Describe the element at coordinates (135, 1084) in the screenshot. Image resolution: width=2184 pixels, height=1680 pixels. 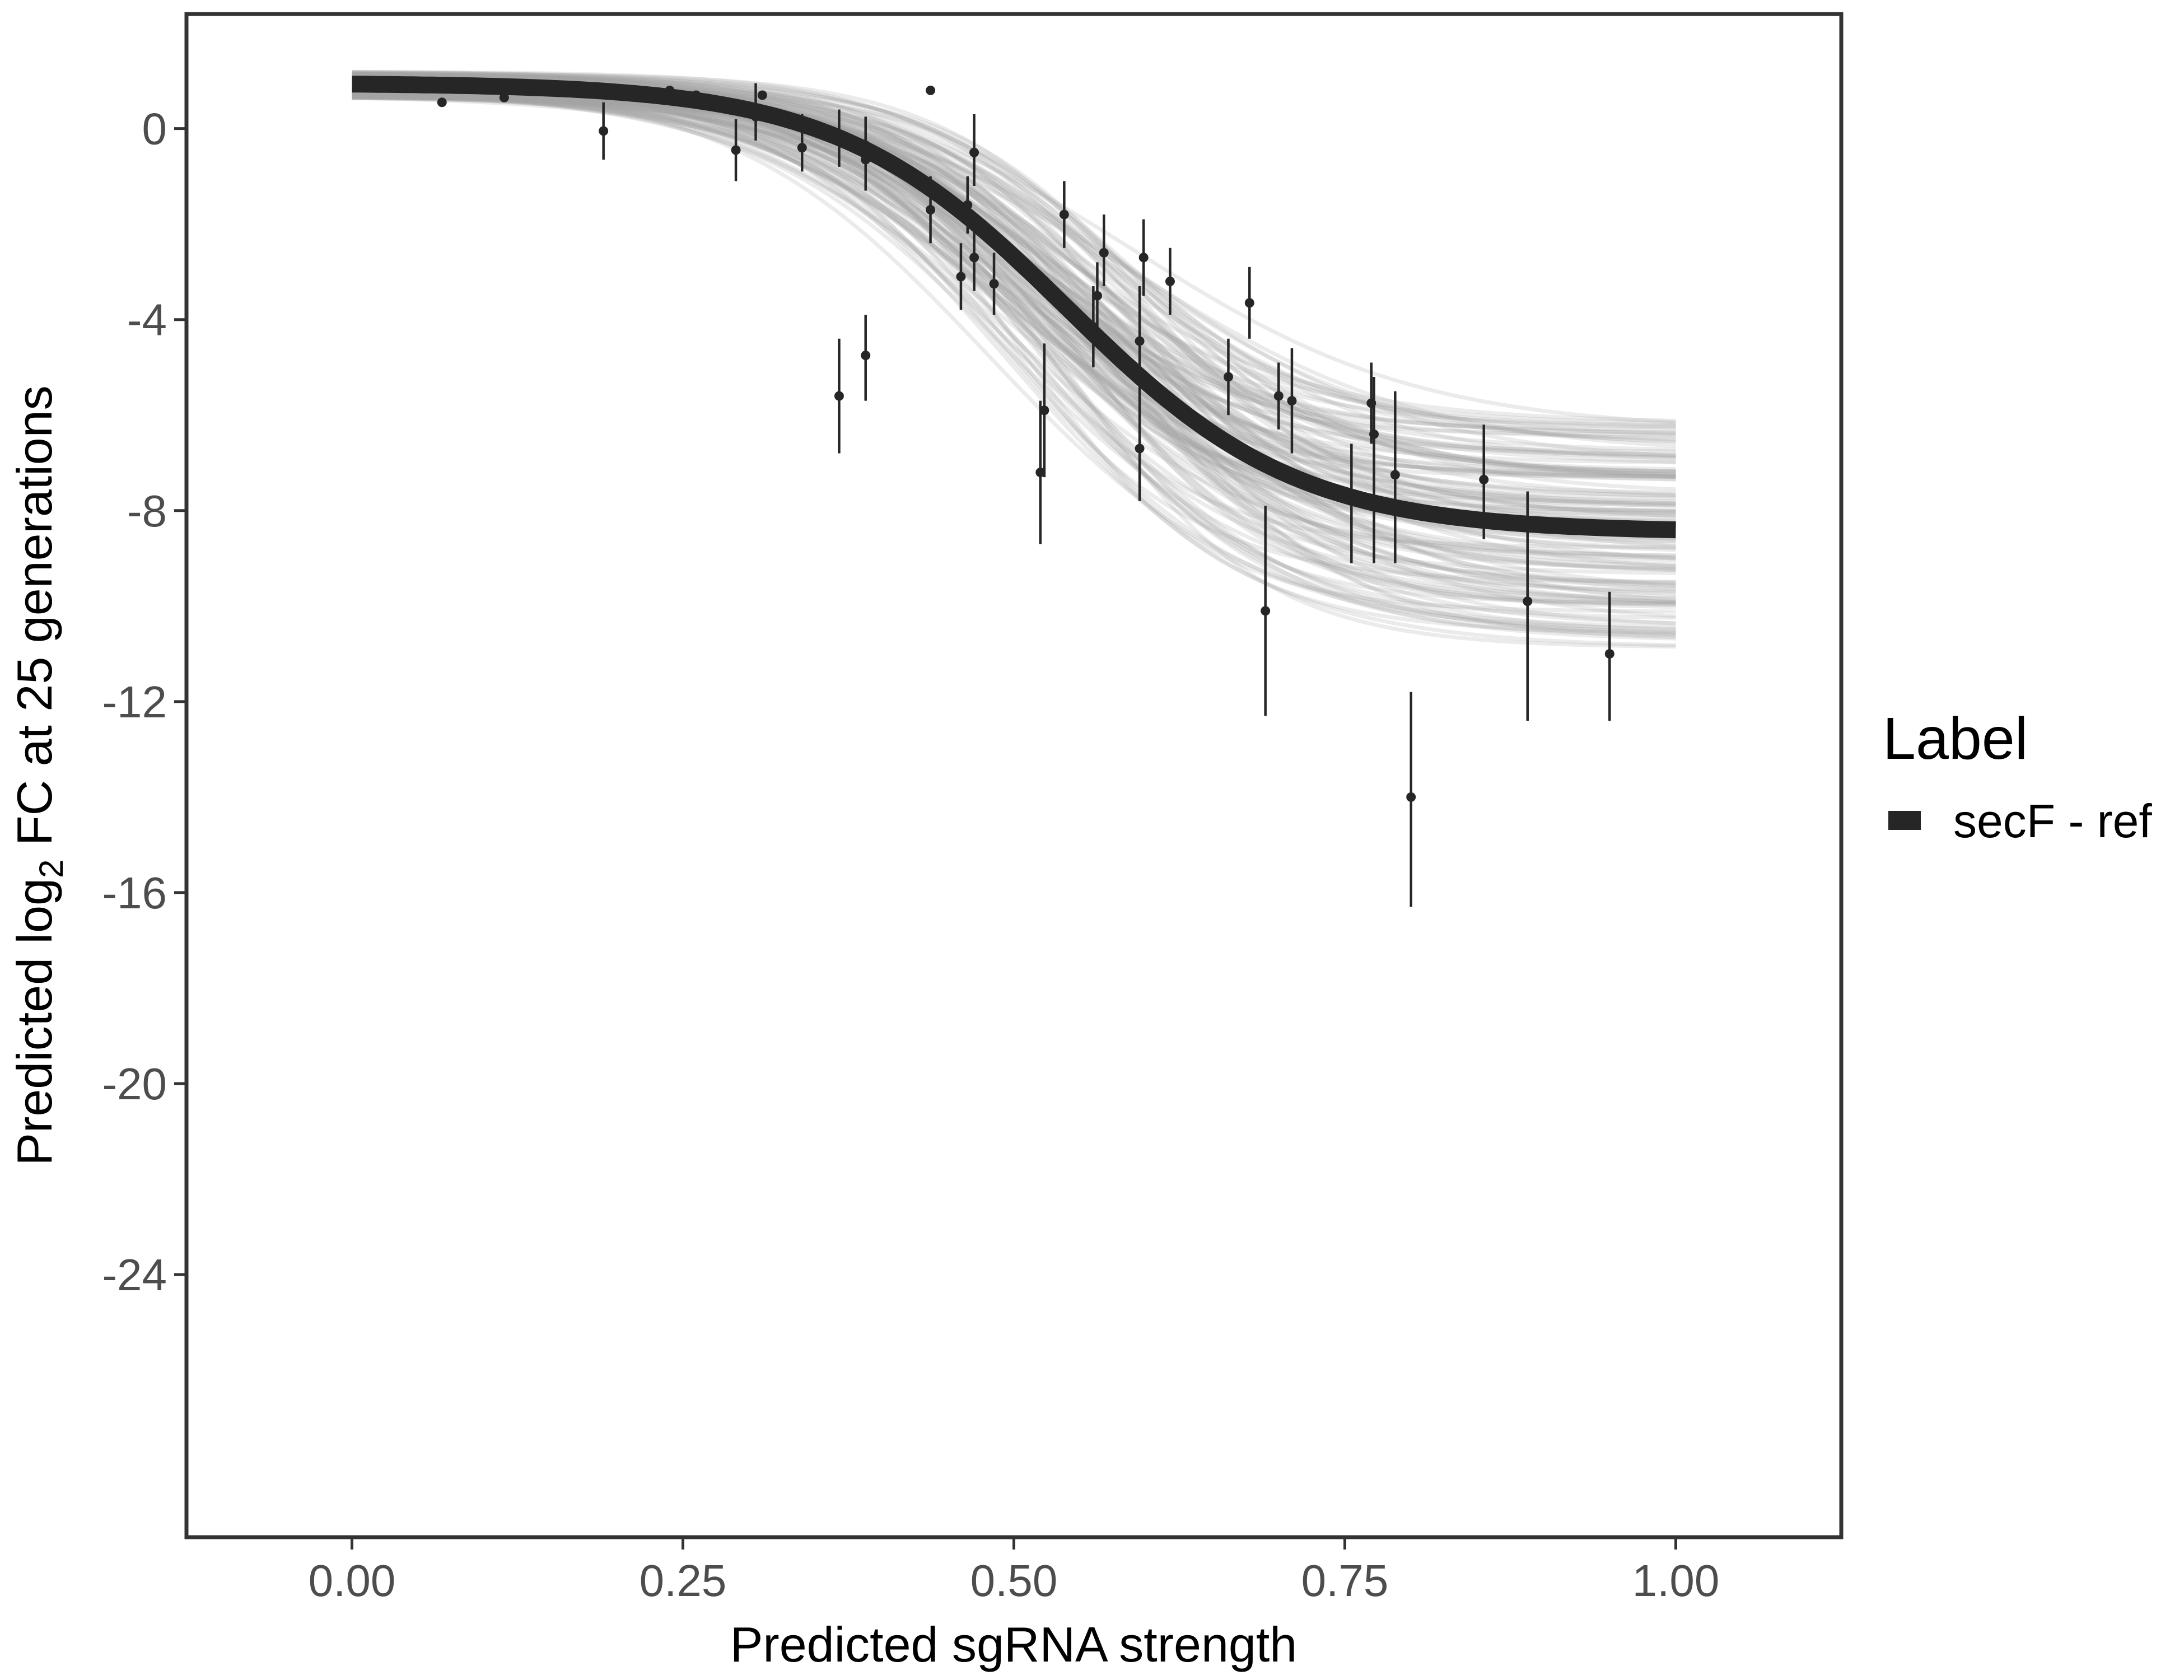
I see `y-tick-label: -20` at that location.